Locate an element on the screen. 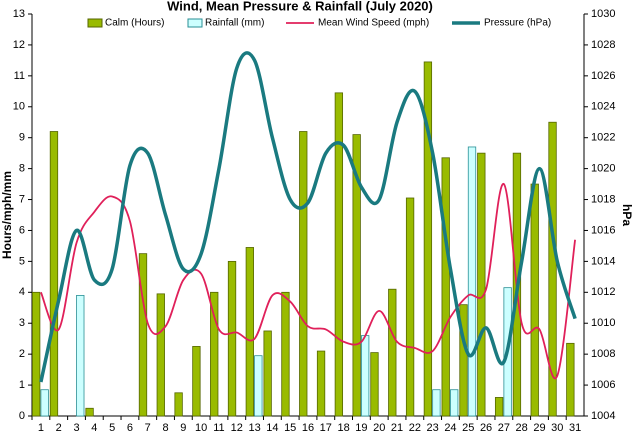 Image resolution: width=634 pixels, height=439 pixels. y-tick-label: 3 is located at coordinates (22, 323).